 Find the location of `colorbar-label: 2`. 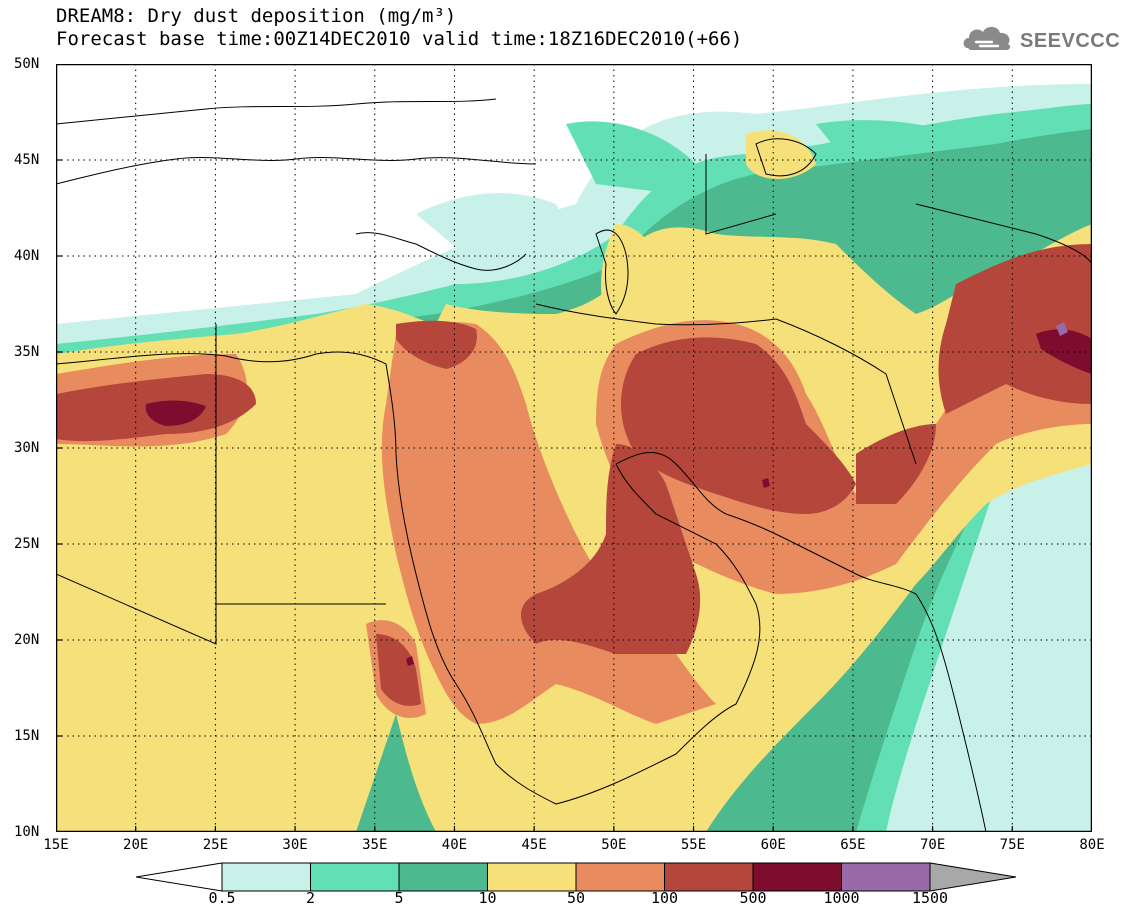

colorbar-label: 2 is located at coordinates (310, 898).